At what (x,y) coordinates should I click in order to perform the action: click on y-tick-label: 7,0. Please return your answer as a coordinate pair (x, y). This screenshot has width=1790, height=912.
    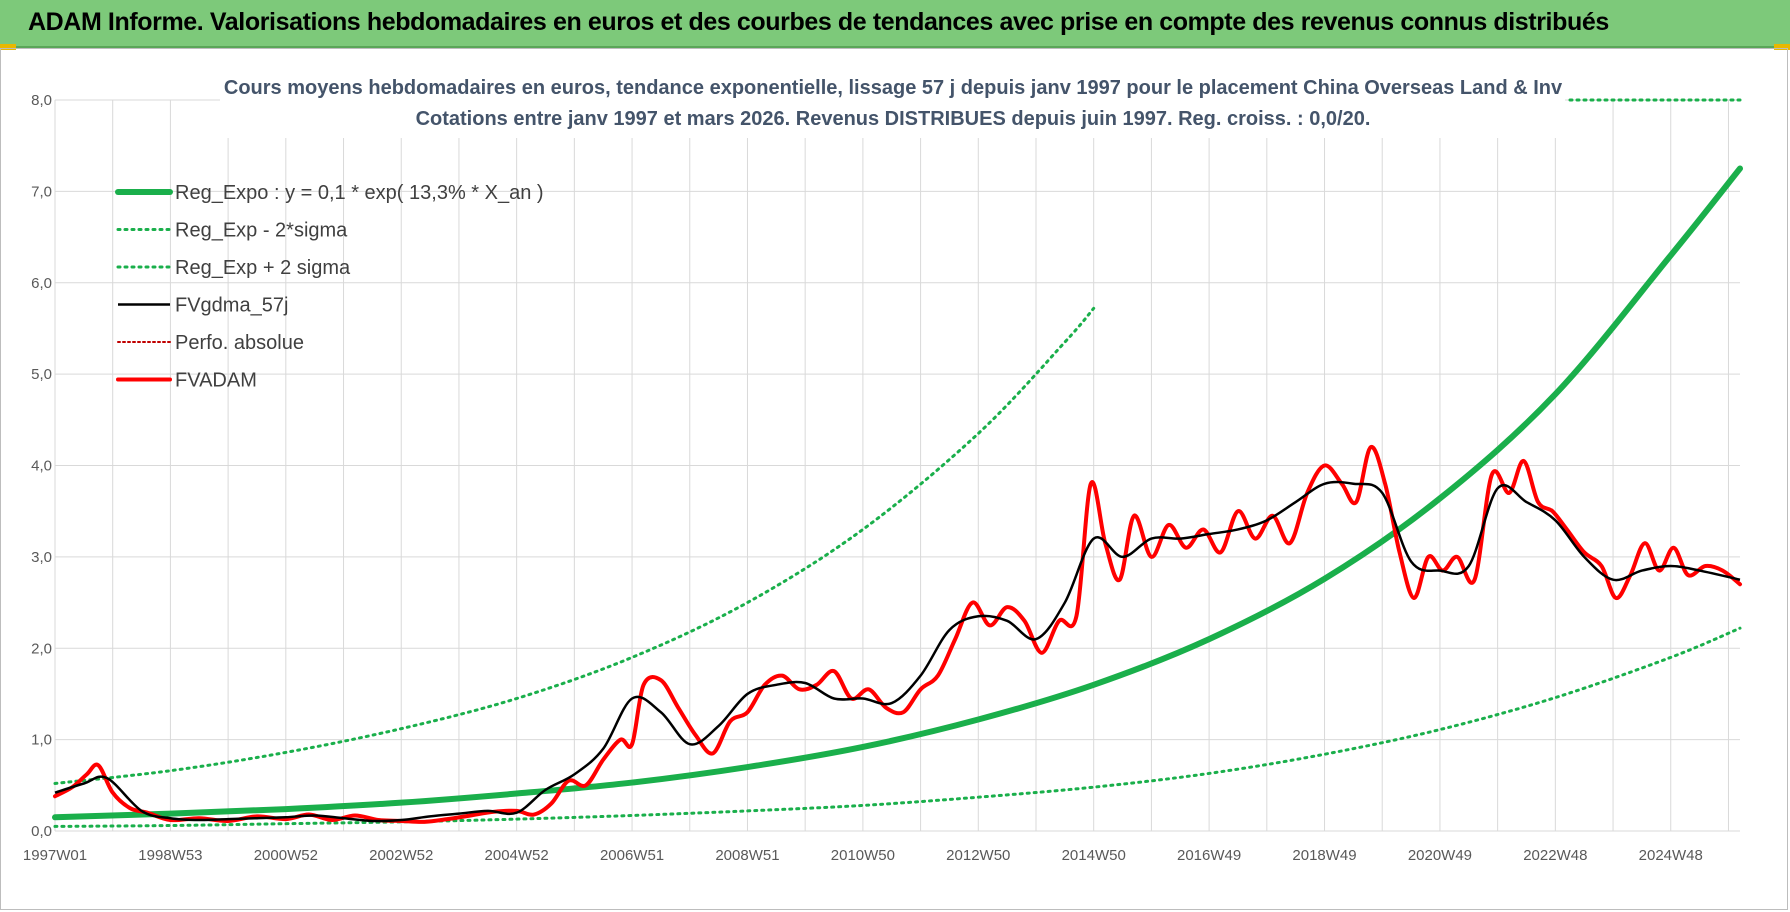
    Looking at the image, I should click on (41, 191).